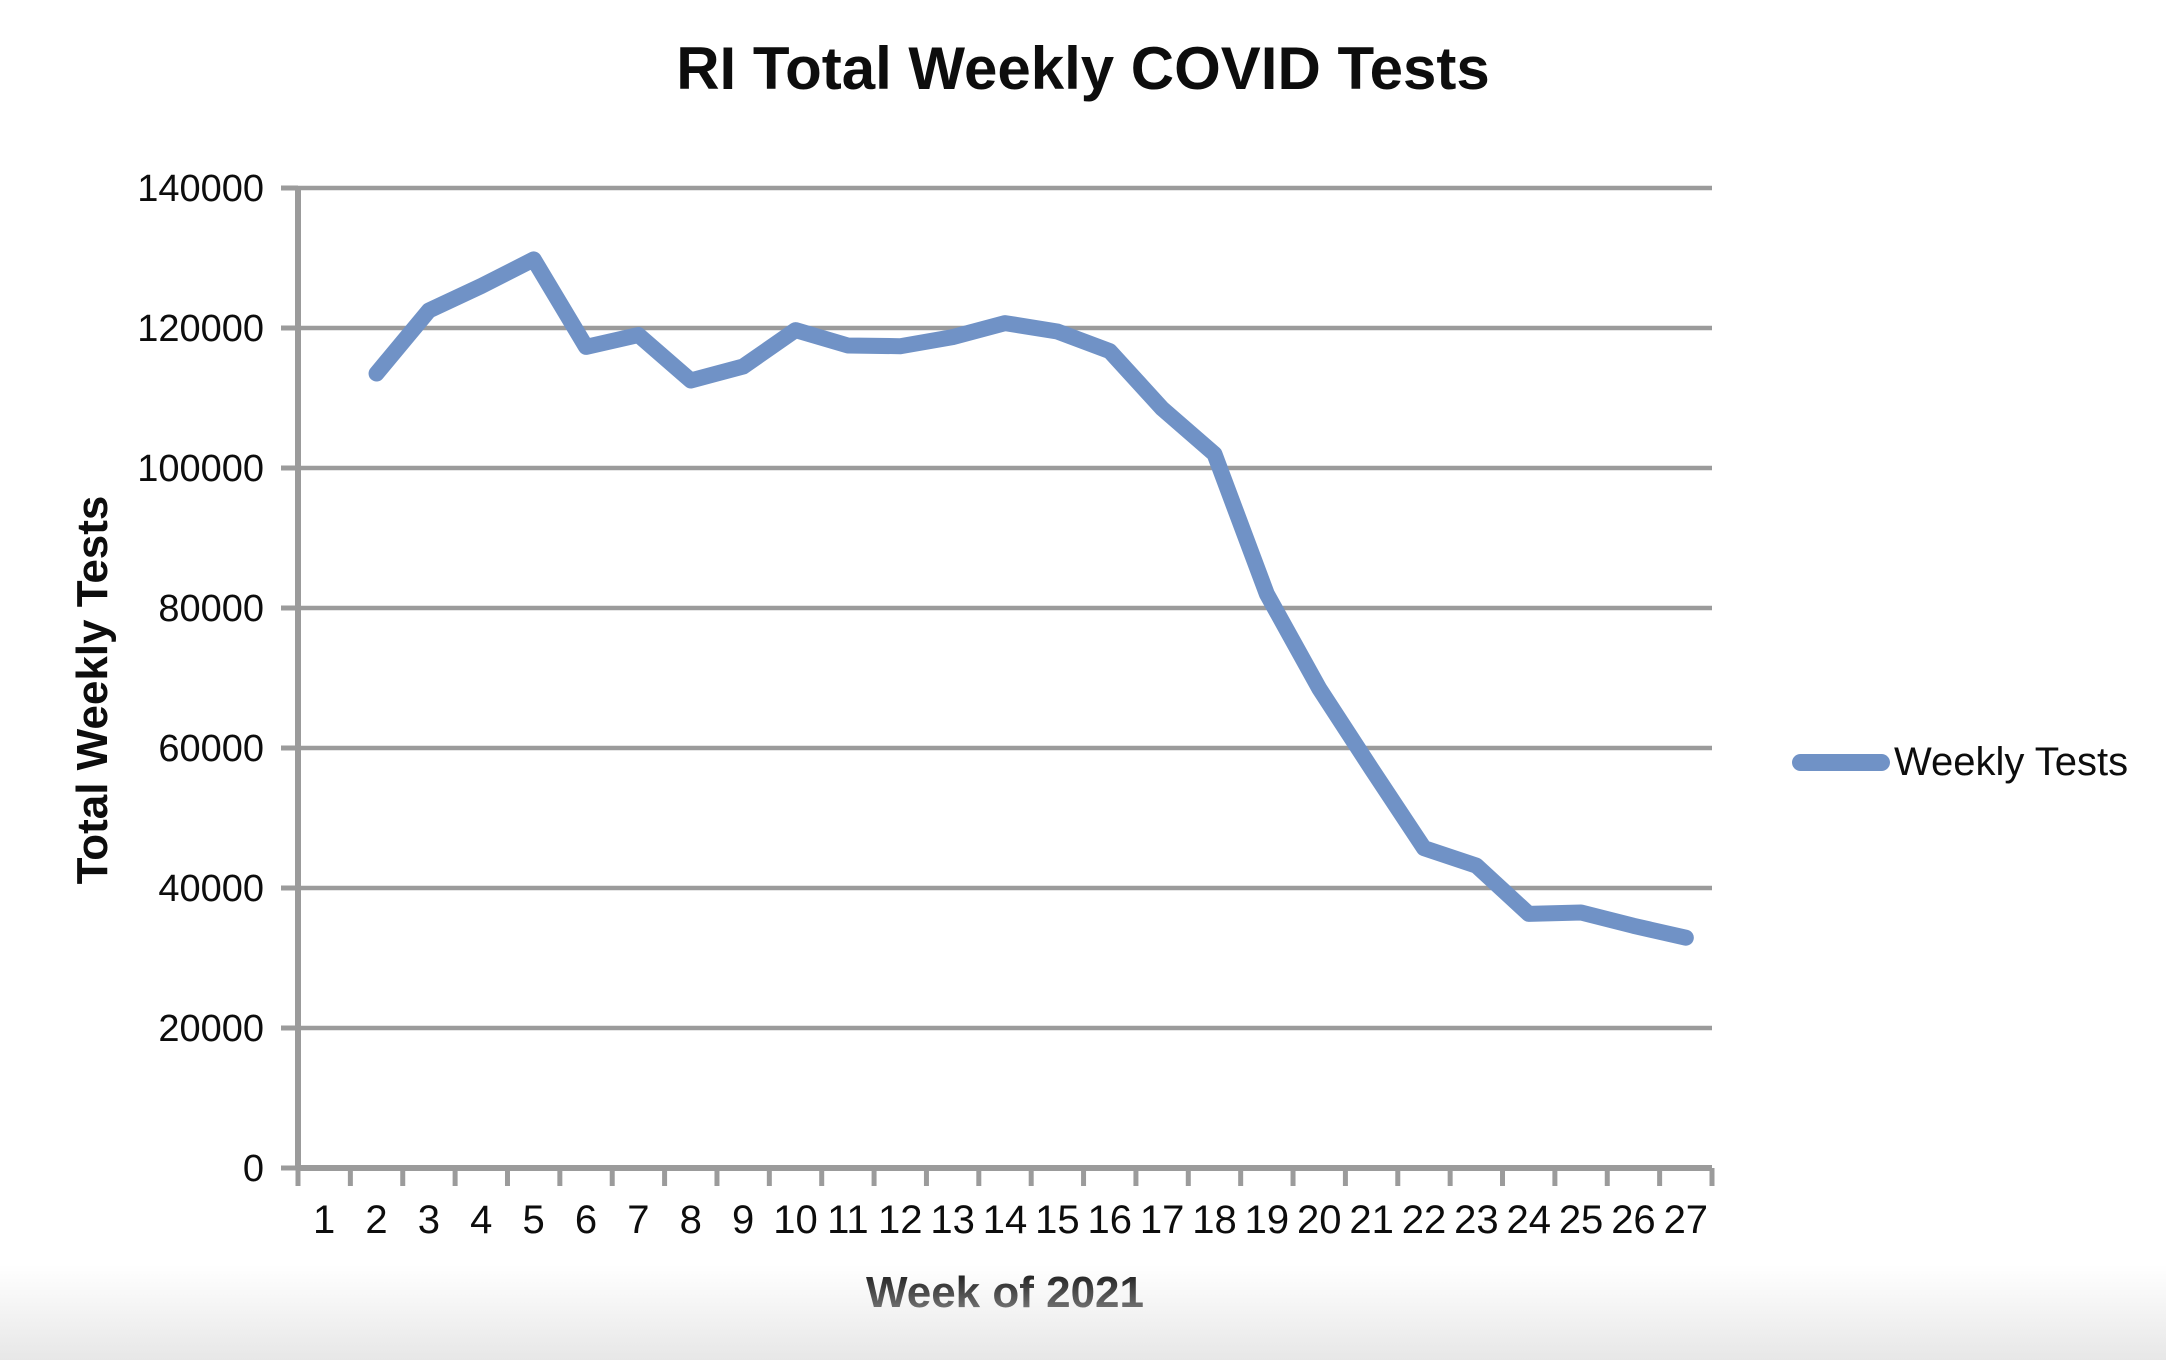  What do you see at coordinates (1581, 1220) in the screenshot?
I see `x-tick-label: 25` at bounding box center [1581, 1220].